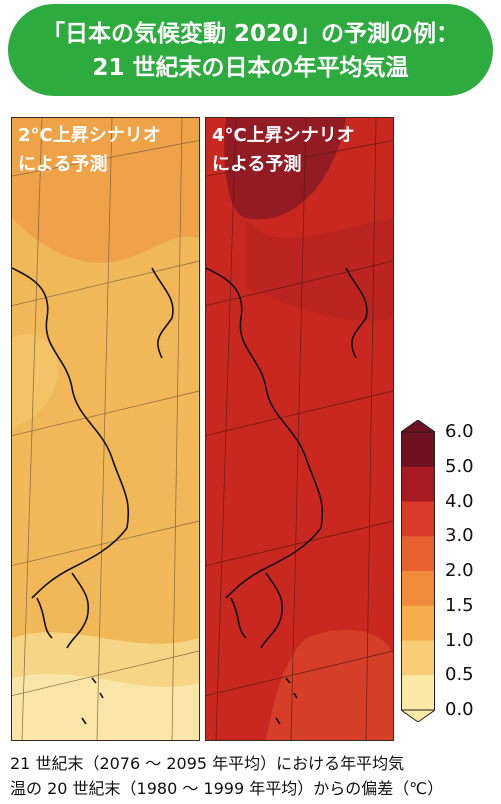 This screenshot has width=501, height=804. Describe the element at coordinates (459, 536) in the screenshot. I see `colorbar-tick-label: 3.0` at that location.